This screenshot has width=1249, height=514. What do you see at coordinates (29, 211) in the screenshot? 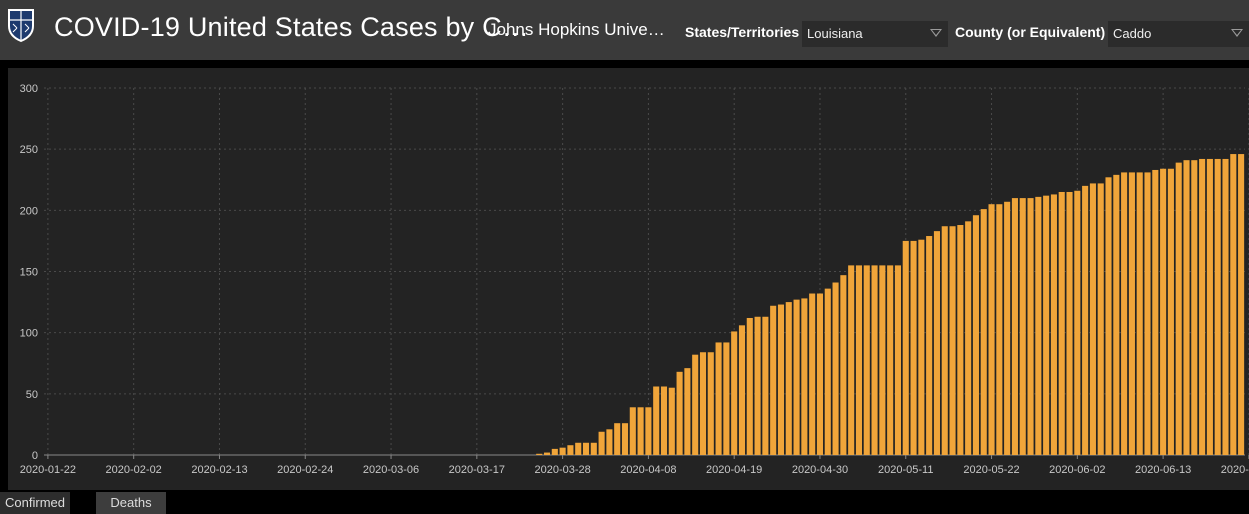
I see `y-tick-label: 200` at bounding box center [29, 211].